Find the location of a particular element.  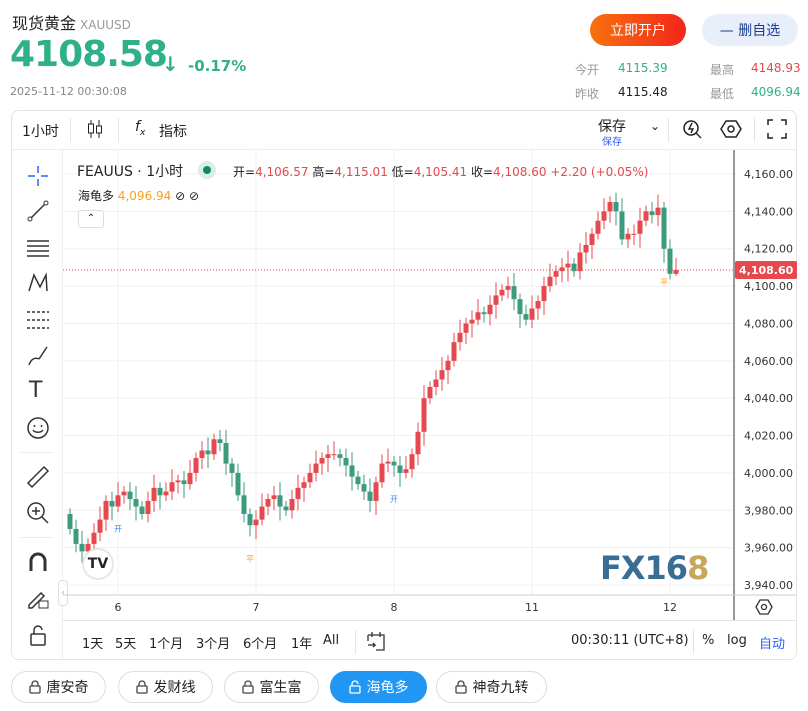

y-tick-label: 4,140.00 is located at coordinates (768, 211).